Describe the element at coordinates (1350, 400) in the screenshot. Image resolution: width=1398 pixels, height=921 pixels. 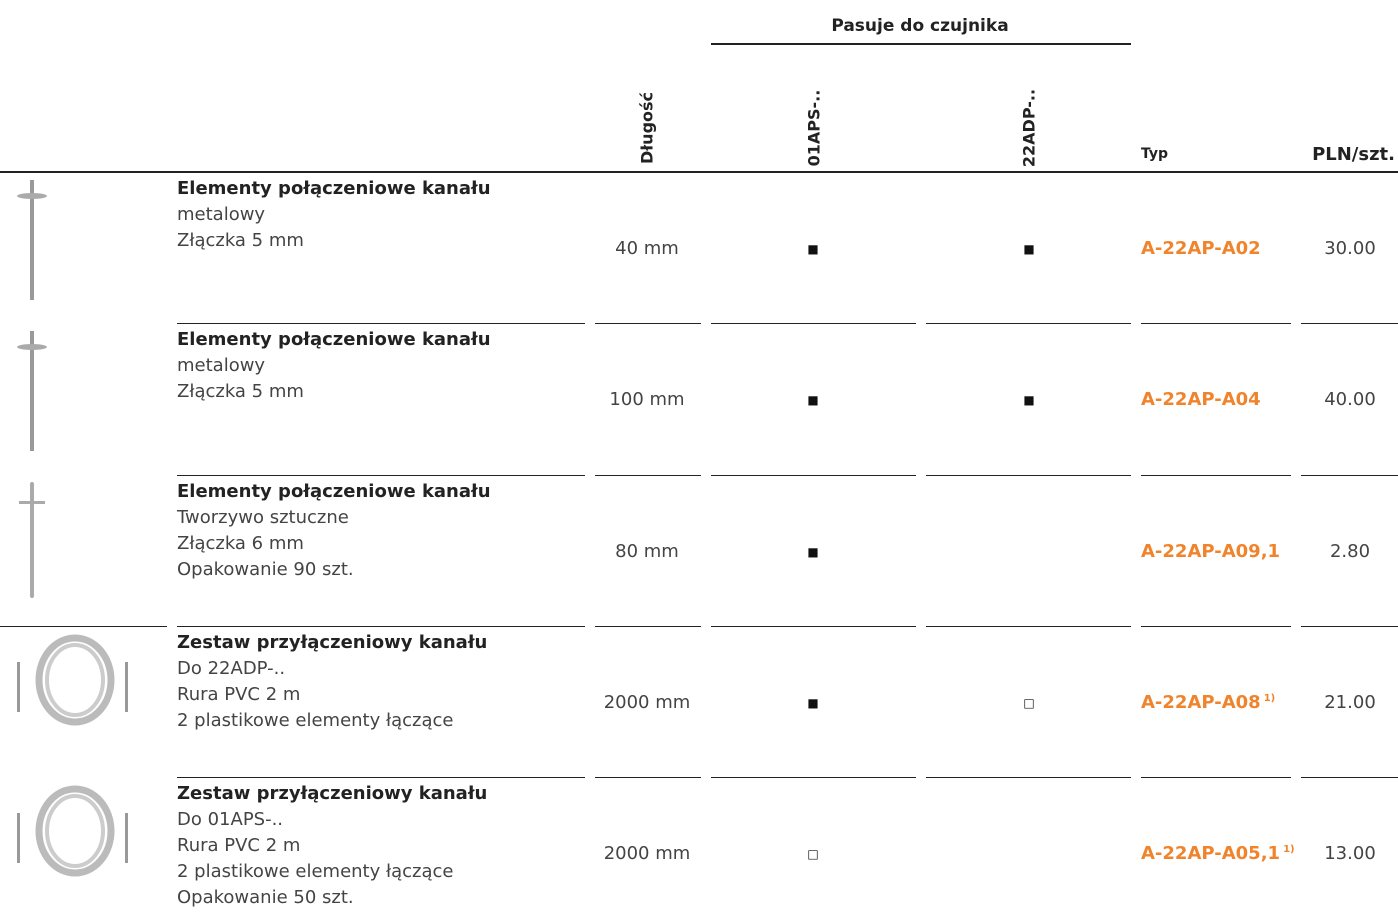
I see `price: 40.00` at that location.